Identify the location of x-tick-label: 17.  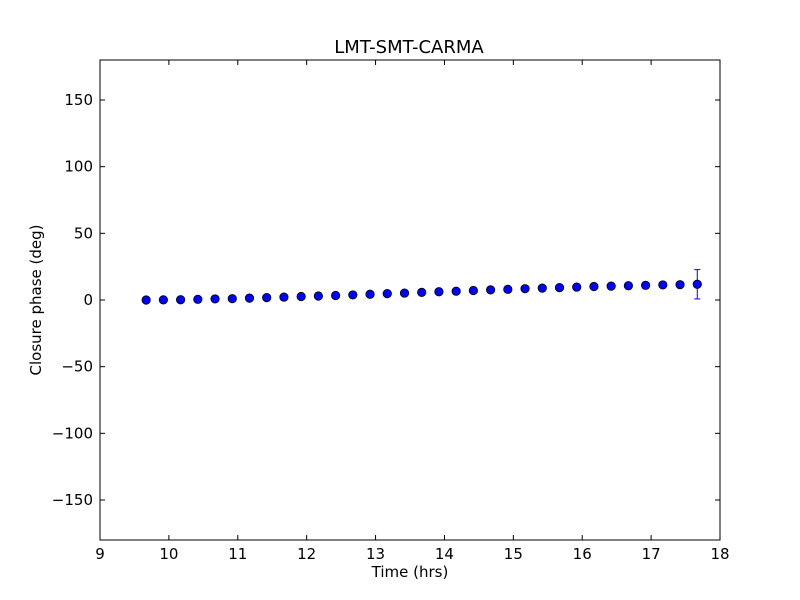
(651, 554).